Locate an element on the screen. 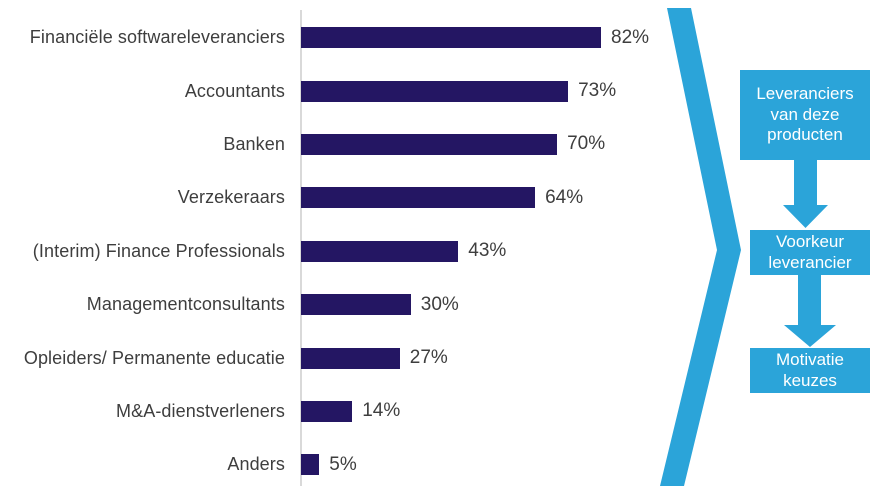  bar-row: Verzekeraars 64% is located at coordinates (330, 197).